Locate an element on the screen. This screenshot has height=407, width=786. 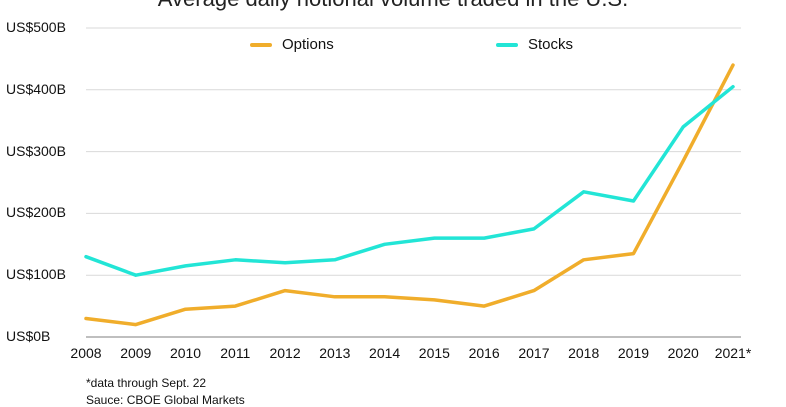
x-tick-label: 2017 is located at coordinates (534, 353).